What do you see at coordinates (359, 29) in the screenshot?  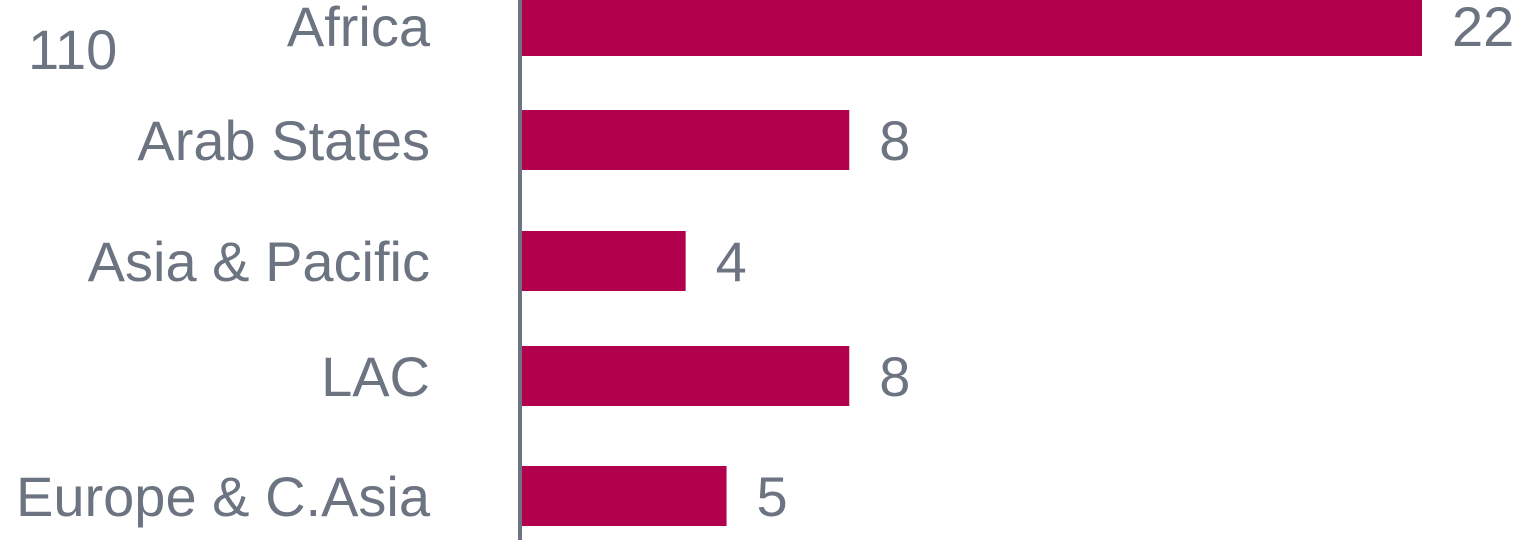 I see `category-label: Africa` at bounding box center [359, 29].